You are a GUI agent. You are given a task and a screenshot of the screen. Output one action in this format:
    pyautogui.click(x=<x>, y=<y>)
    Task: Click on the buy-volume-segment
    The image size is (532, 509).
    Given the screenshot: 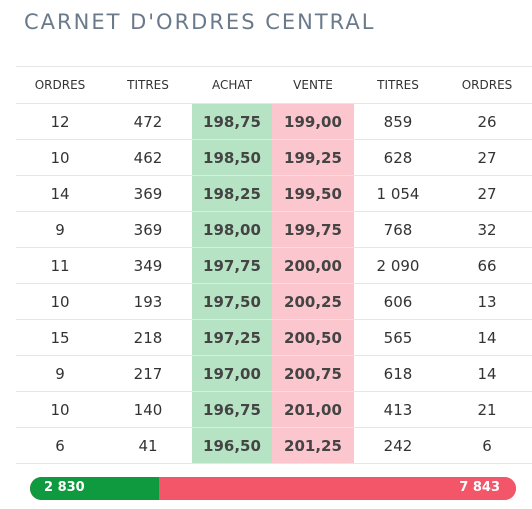 What is the action you would take?
    pyautogui.click(x=94, y=488)
    